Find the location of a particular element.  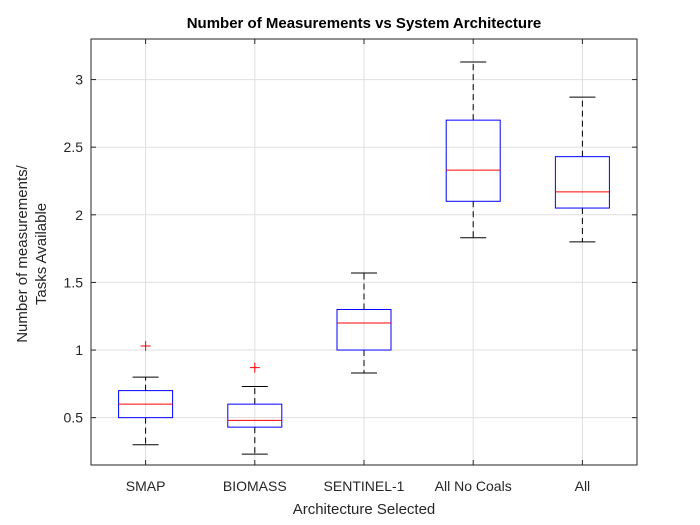

x-tick-label: BIOMASS is located at coordinates (255, 486).